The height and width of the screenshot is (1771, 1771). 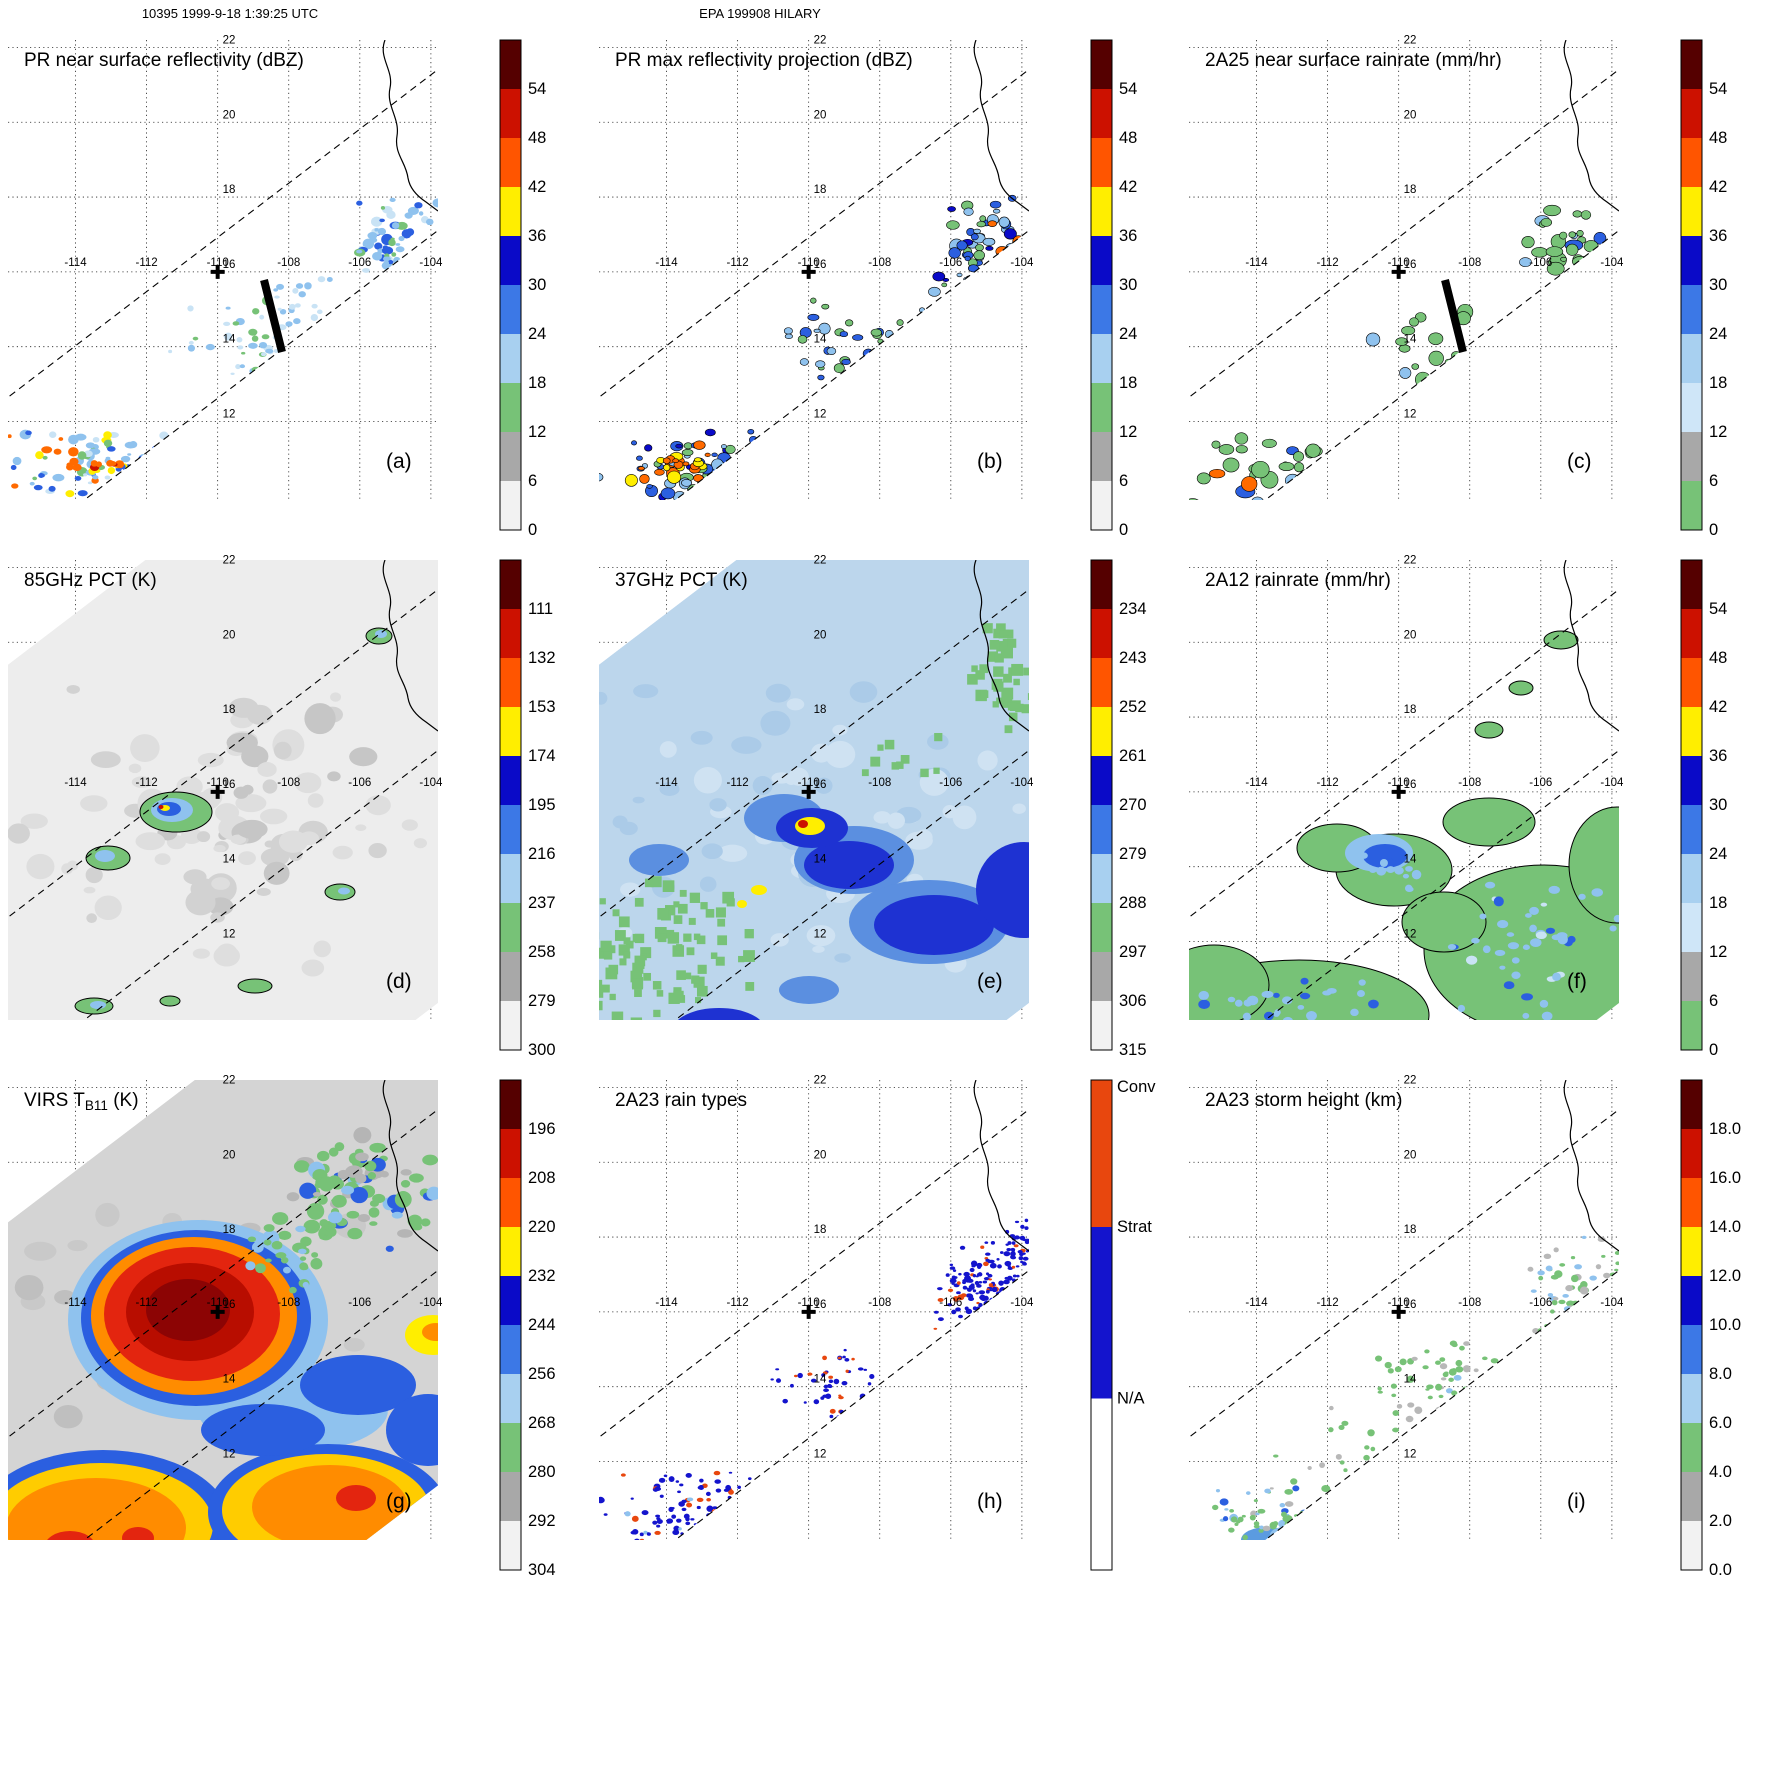 I want to click on colorbar-tick-label: 306, so click(x=1133, y=1001).